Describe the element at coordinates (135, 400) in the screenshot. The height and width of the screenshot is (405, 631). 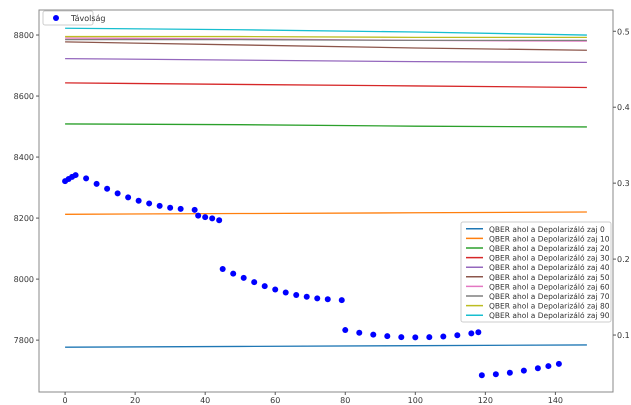
I see `x-tick-label: 20` at that location.